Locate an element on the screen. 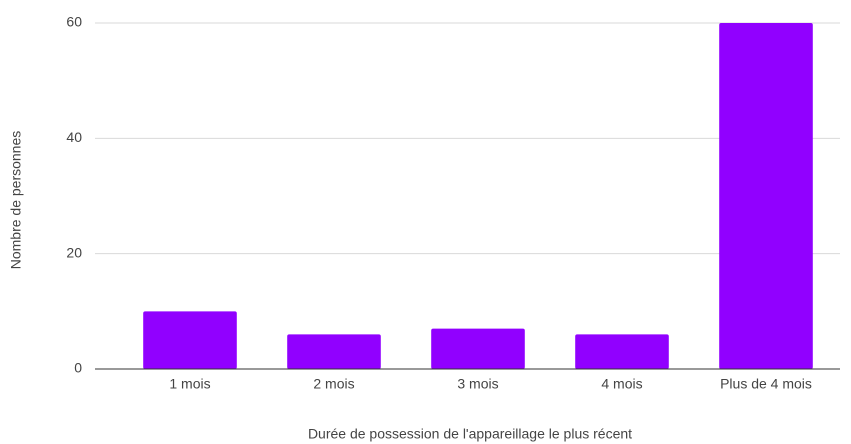 Image resolution: width=851 pixels, height=444 pixels. x-tick-label: 2 mois is located at coordinates (333, 384).